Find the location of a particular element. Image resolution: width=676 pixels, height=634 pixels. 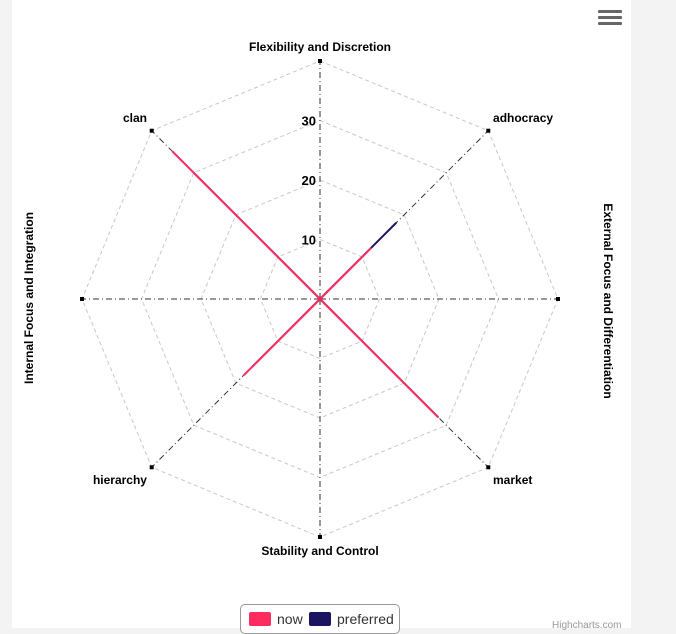

legend-label-preferred: preferred is located at coordinates (365, 619).